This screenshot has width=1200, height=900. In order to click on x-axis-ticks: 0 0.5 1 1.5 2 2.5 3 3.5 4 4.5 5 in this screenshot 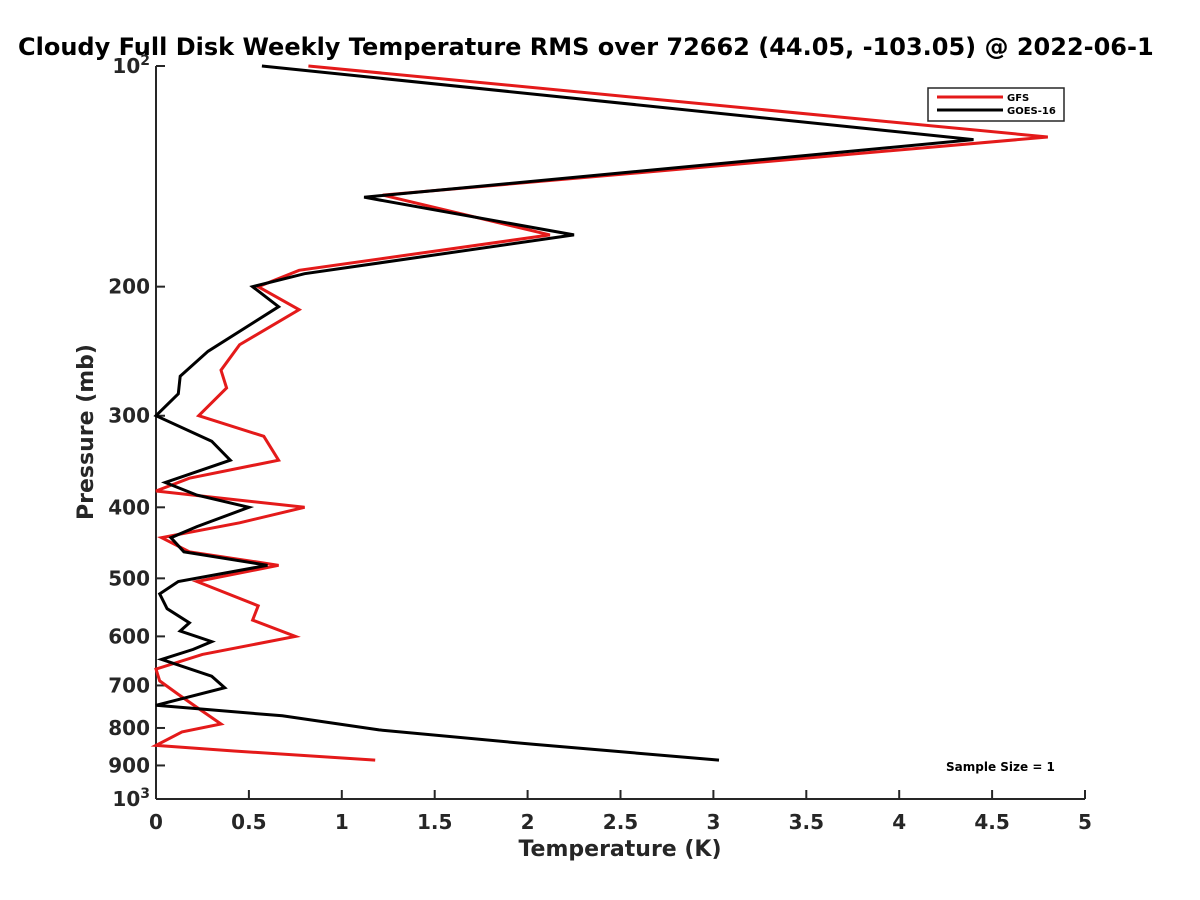, I will do `click(620, 812)`.